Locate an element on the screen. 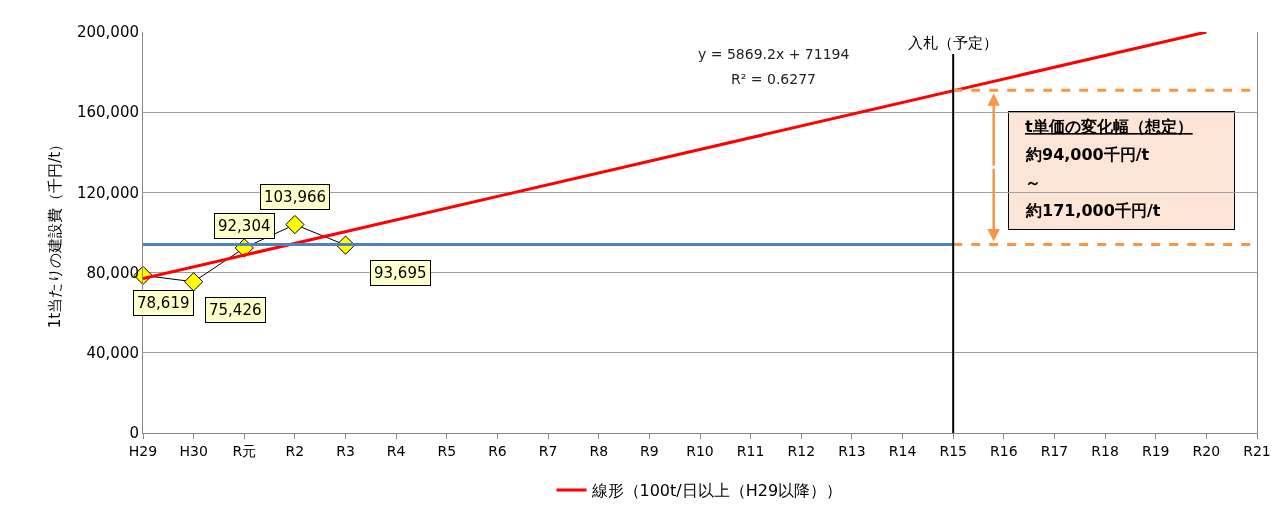 This screenshot has width=1283, height=519. annotation: t単価の変化幅（想定） is located at coordinates (1109, 126).